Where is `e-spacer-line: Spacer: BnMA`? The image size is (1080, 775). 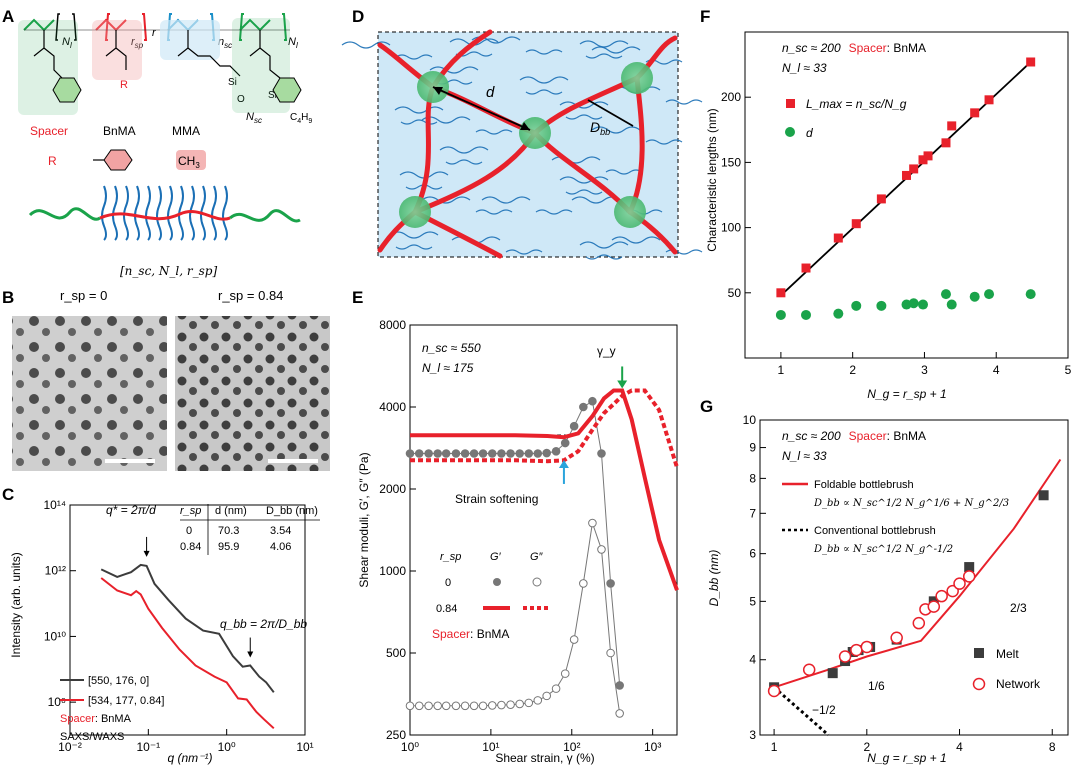
e-spacer-line: Spacer: BnMA is located at coordinates (470, 634).